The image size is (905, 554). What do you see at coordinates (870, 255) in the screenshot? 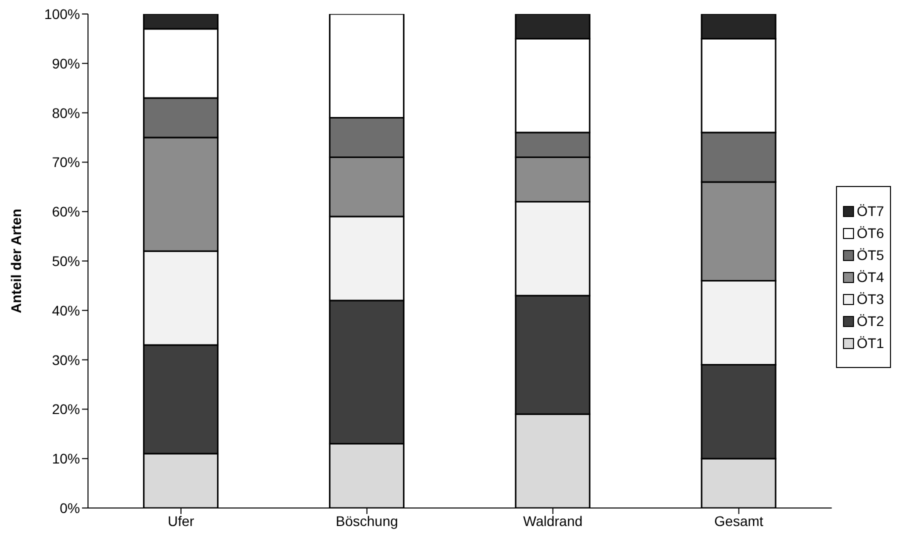
I see `legend-label: ÖT5` at bounding box center [870, 255].